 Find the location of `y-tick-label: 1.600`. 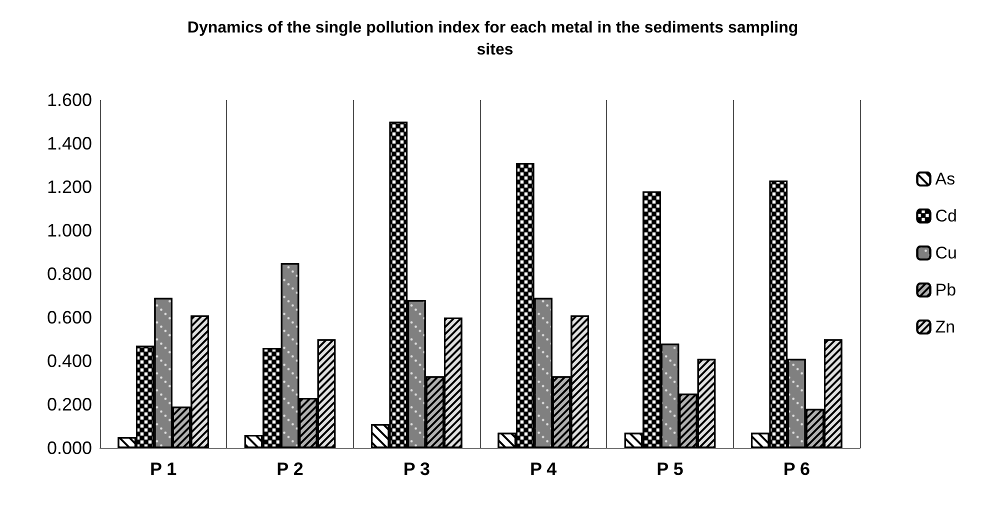

y-tick-label: 1.600 is located at coordinates (69, 100).